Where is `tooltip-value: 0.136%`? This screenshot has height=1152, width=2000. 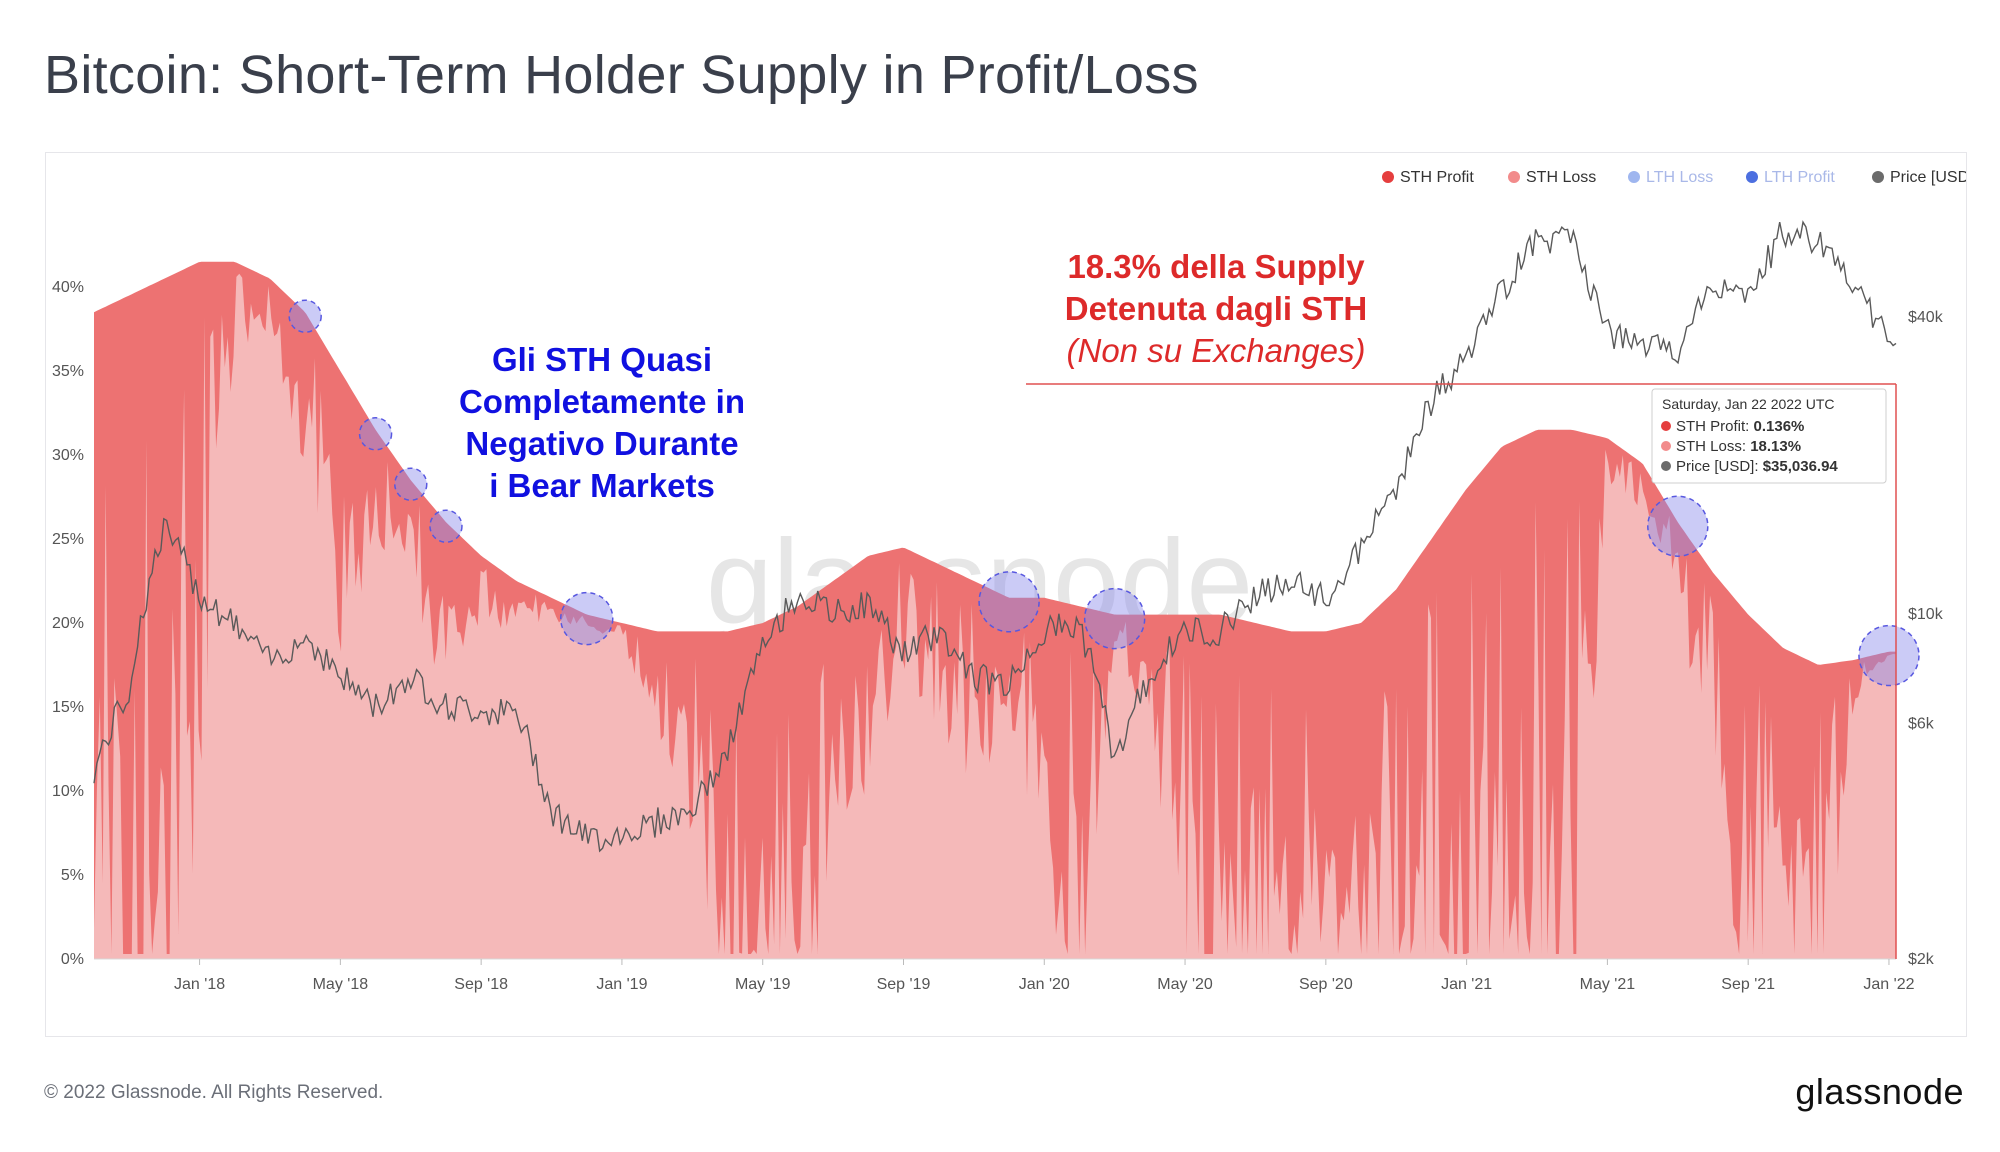
tooltip-value: 0.136% is located at coordinates (1779, 426).